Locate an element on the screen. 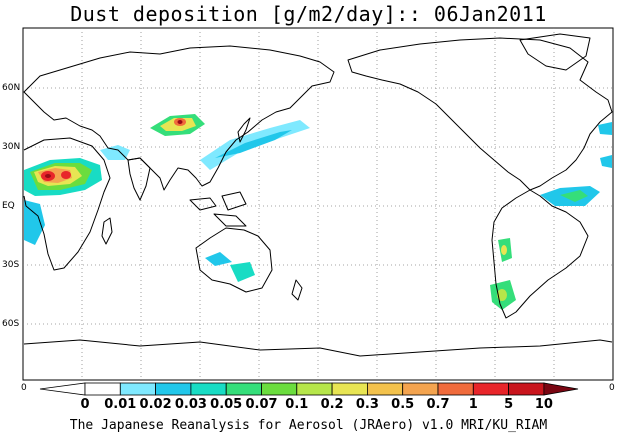  colorbar-left-arrow is located at coordinates (62, 389).